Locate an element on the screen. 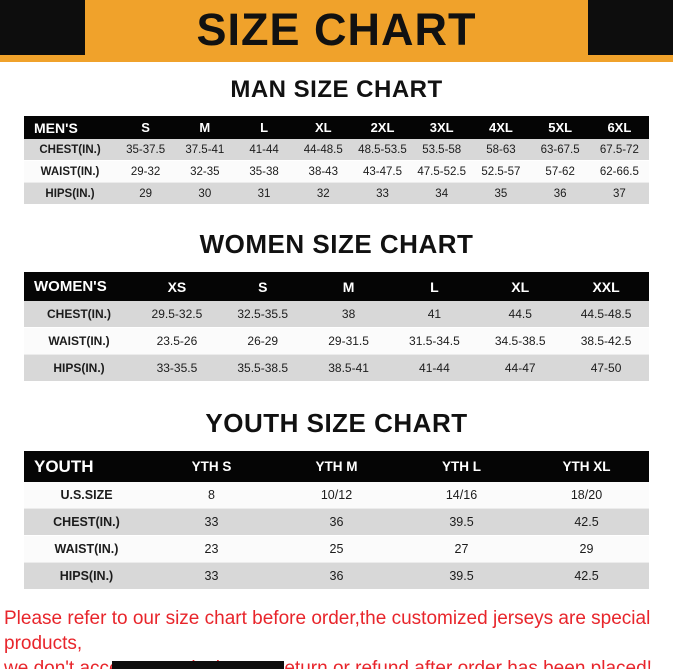 This screenshot has height=669, width=673. size-column-header: YTH L is located at coordinates (461, 466).